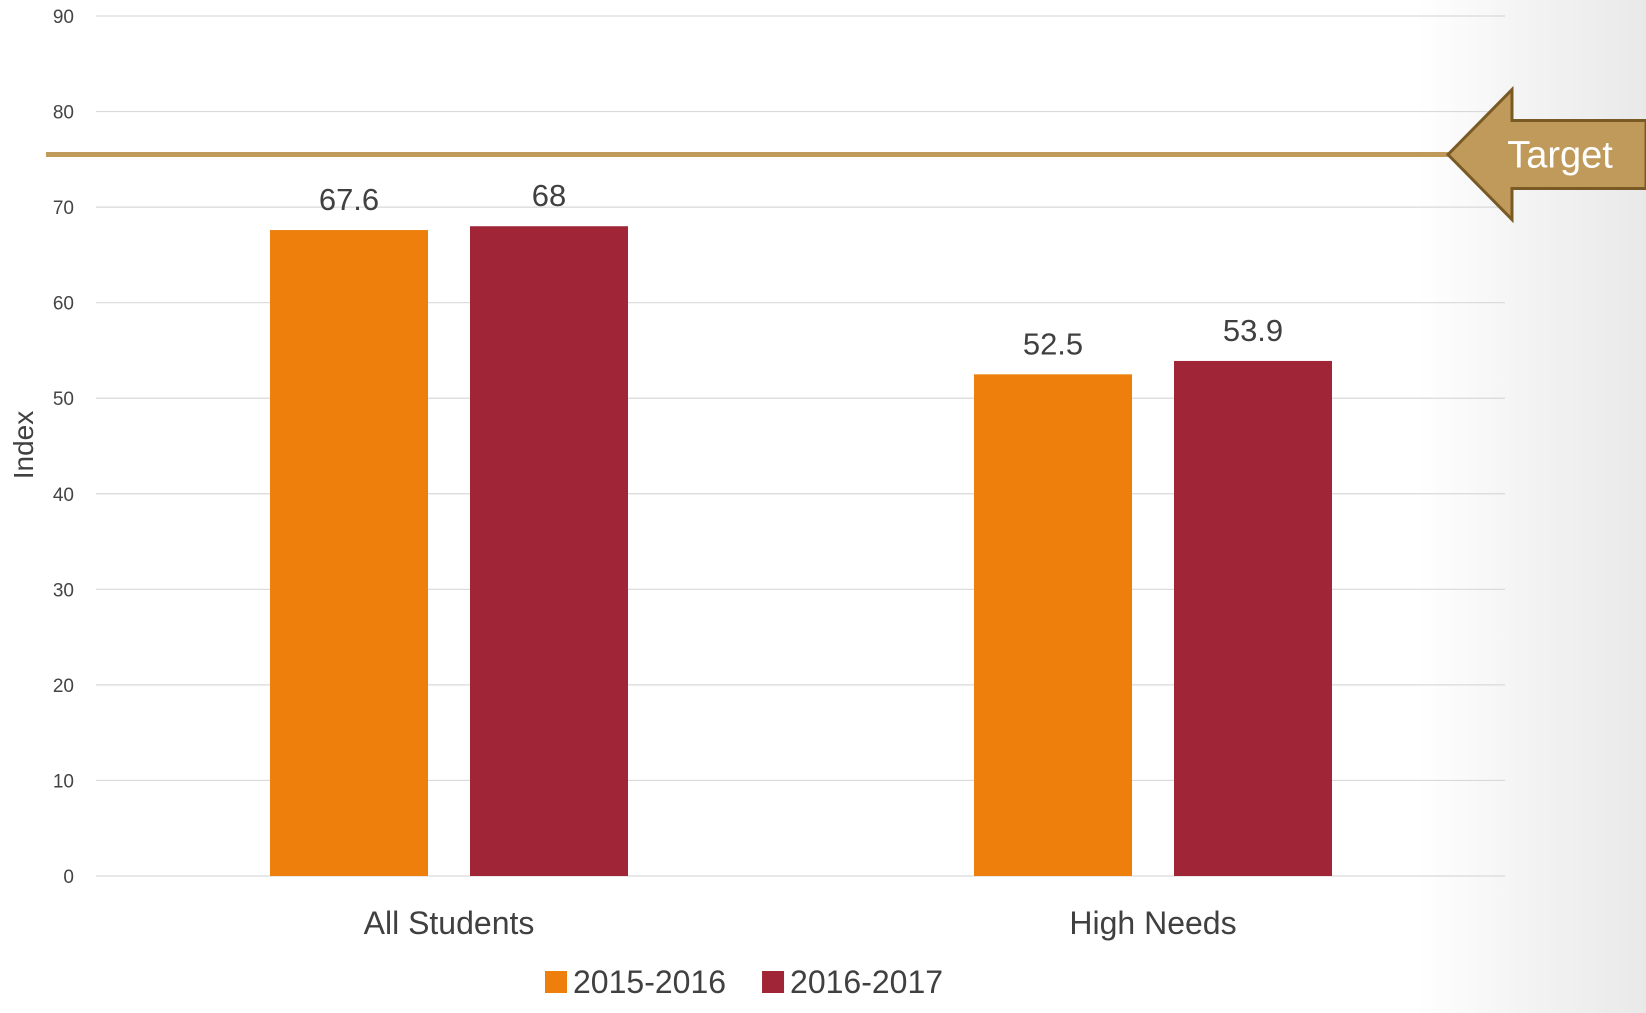  What do you see at coordinates (349, 199) in the screenshot?
I see `data-label: 67.6` at bounding box center [349, 199].